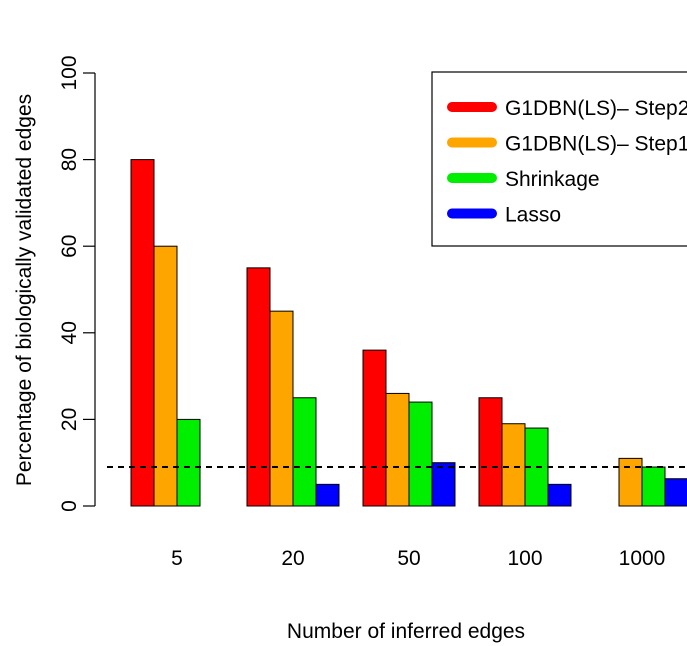 This screenshot has height=646, width=687. Describe the element at coordinates (177, 558) in the screenshot. I see `x-tick-label: 5` at that location.